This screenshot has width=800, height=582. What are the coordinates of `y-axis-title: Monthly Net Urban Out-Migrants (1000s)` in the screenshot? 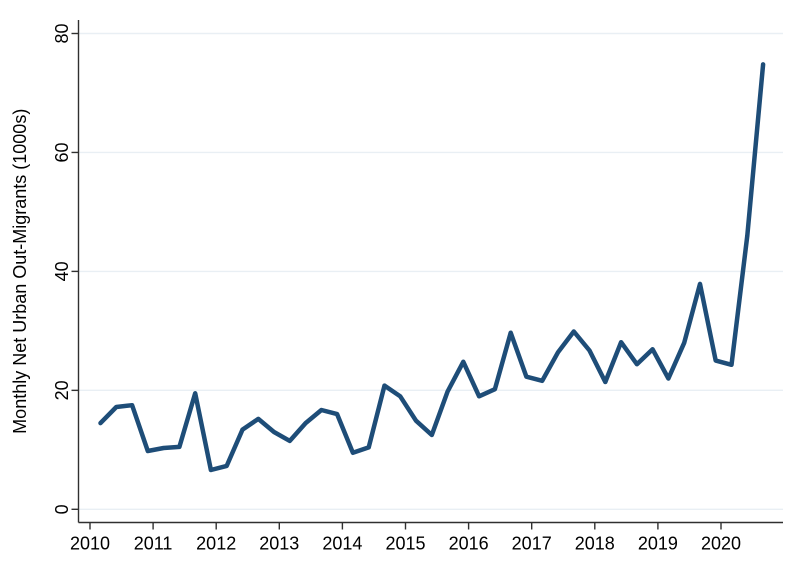 It's located at (20, 271).